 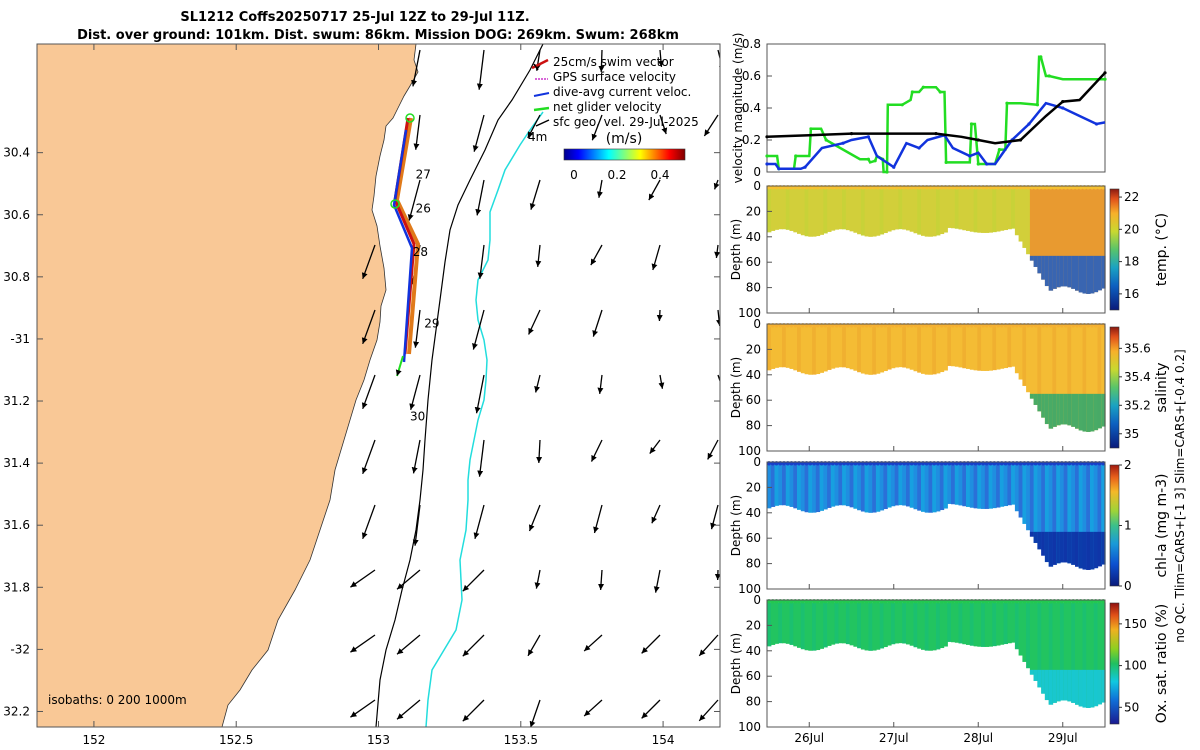 What do you see at coordinates (16, 463) in the screenshot?
I see `map-ytick-label: 31.4` at bounding box center [16, 463].